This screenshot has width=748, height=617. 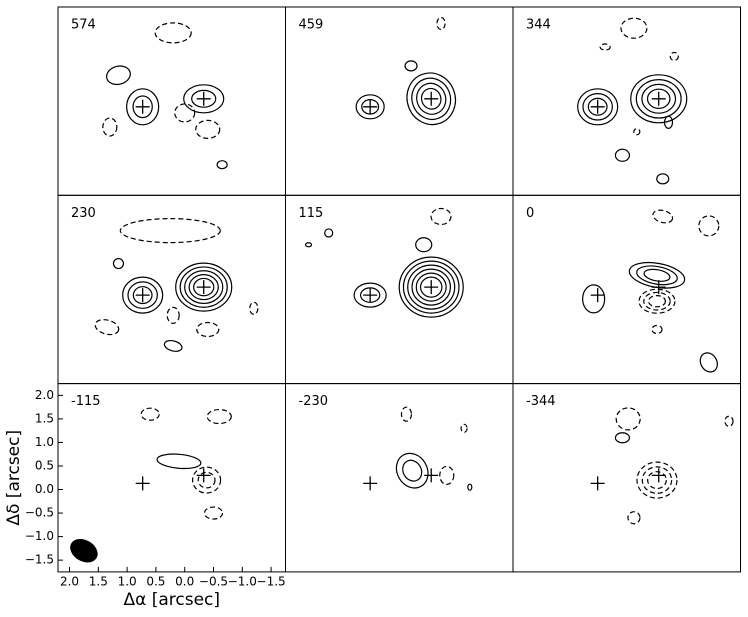 What do you see at coordinates (541, 401) in the screenshot?
I see `panel-label: -344` at bounding box center [541, 401].